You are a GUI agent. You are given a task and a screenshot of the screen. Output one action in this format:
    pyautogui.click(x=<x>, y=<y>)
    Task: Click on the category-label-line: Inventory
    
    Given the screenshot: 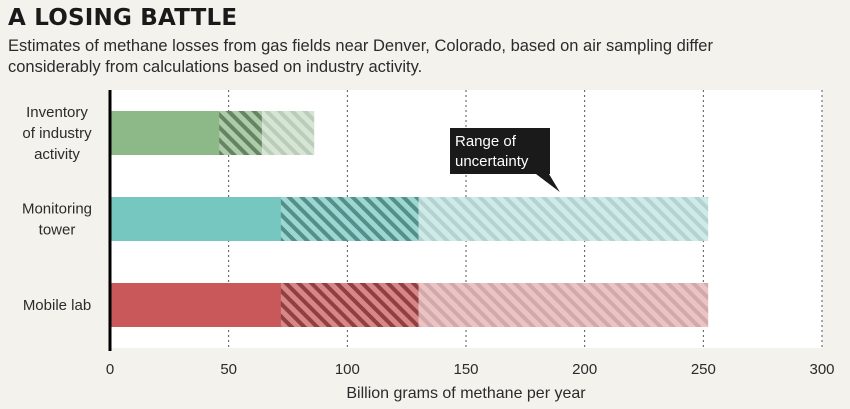 What is the action you would take?
    pyautogui.click(x=57, y=112)
    